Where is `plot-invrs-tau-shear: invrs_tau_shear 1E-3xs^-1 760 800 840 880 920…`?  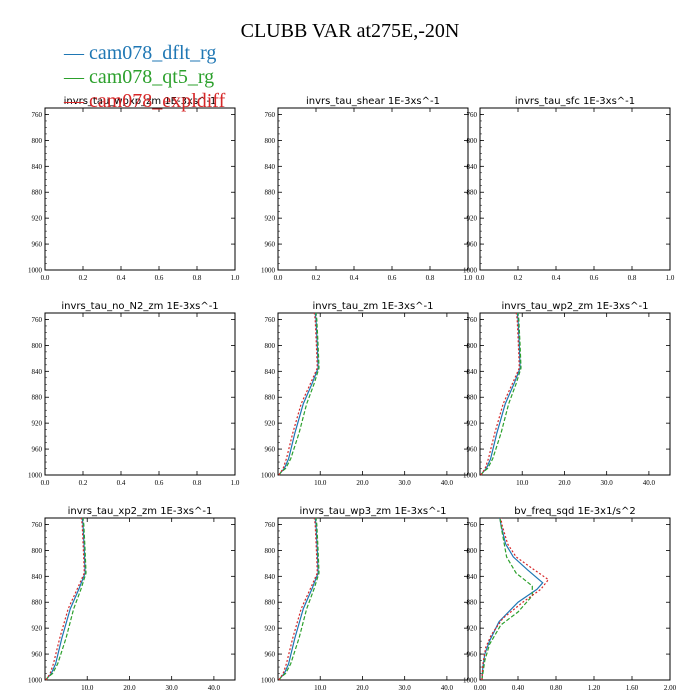 plot-invrs-tau-shear: invrs_tau_shear 1E-3xs^-1 760 800 840 880 920… is located at coordinates (367, 189).